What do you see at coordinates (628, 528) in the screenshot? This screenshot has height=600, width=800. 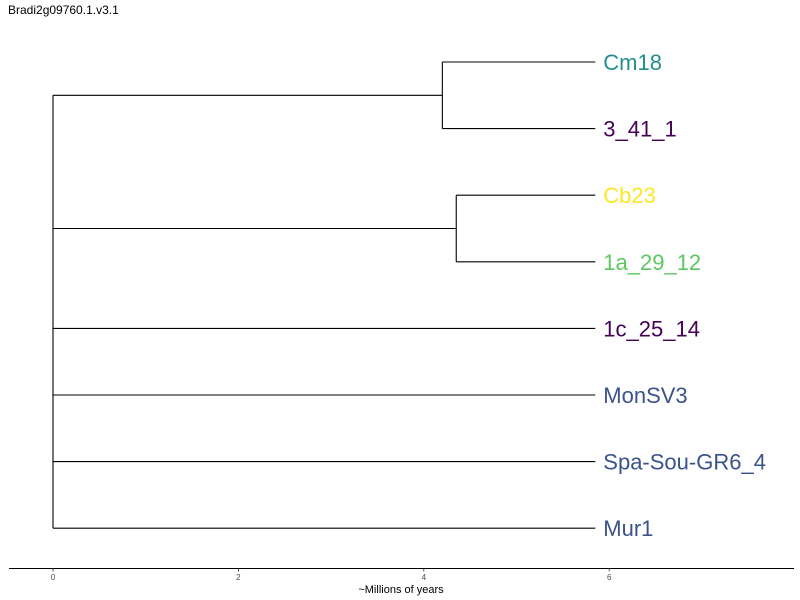 I see `tip-label-mur1: Mur1` at bounding box center [628, 528].